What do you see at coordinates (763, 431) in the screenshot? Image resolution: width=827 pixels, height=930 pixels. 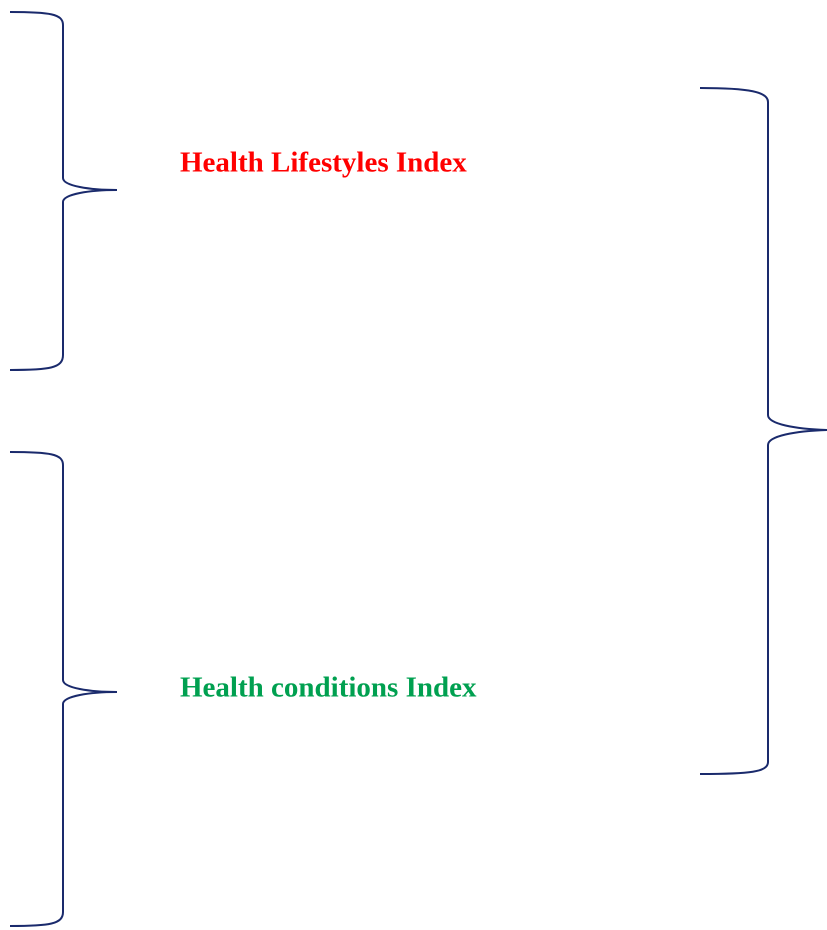 I see `brace-right` at bounding box center [763, 431].